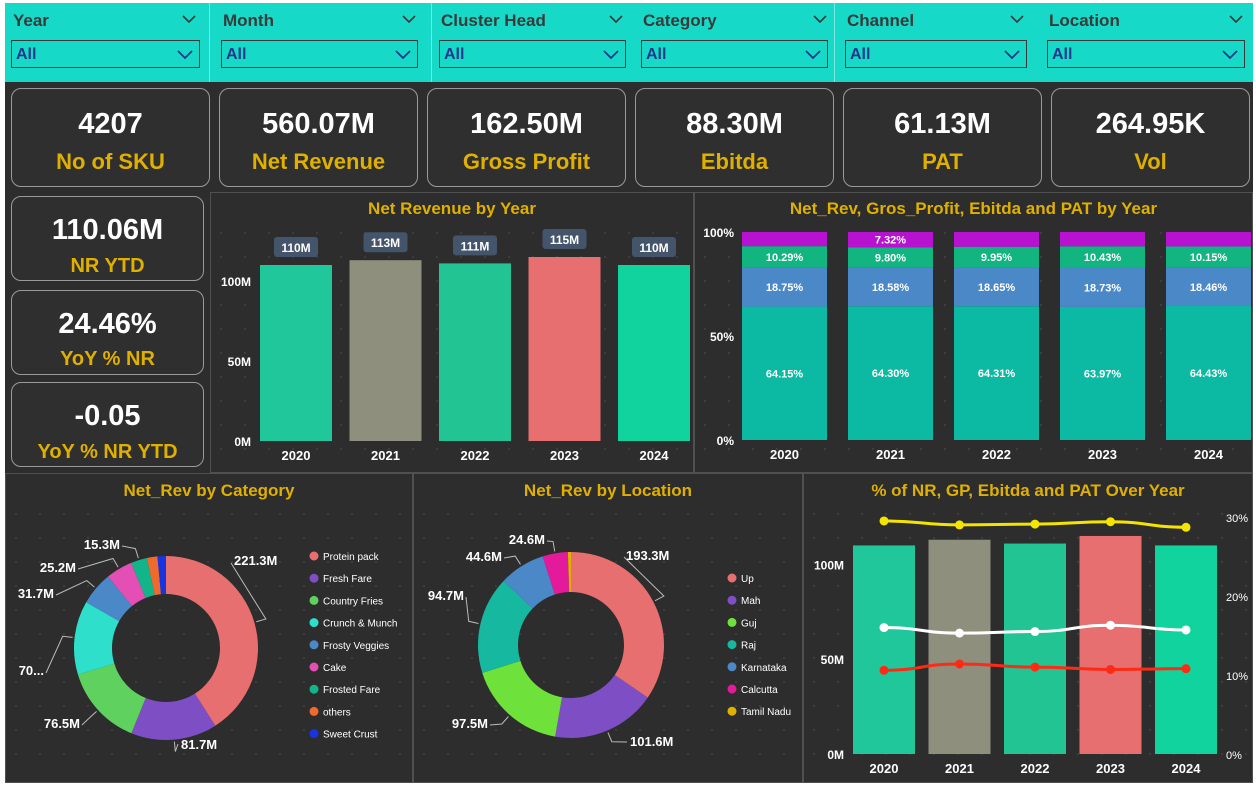 The image size is (1256, 785). Describe the element at coordinates (959, 768) in the screenshot. I see `x-tick-label: 2021` at that location.